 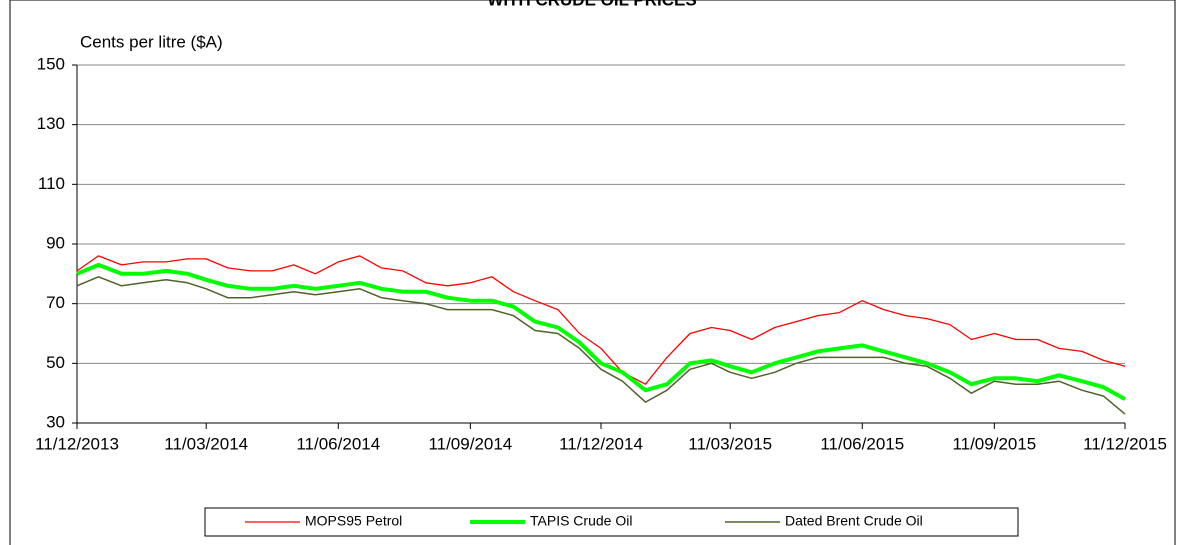 What do you see at coordinates (591, 4) in the screenshot?
I see `chart-title: WITH CRUDE OIL PRICES` at bounding box center [591, 4].